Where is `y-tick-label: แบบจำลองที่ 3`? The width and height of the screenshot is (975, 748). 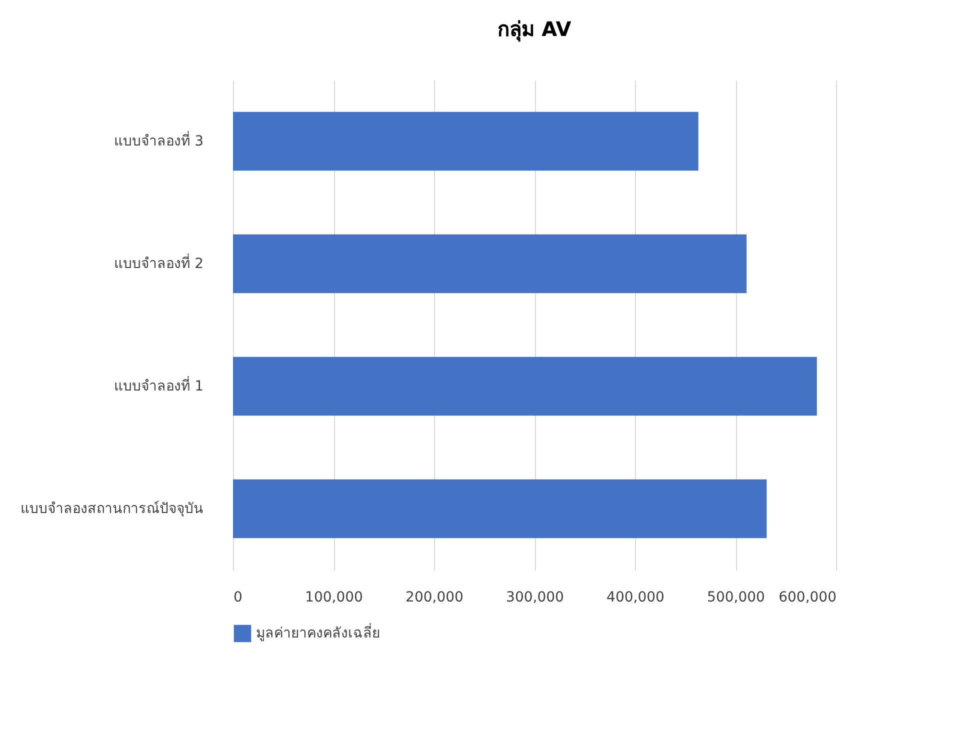 y-tick-label: แบบจำลองที่ 3 is located at coordinates (159, 140).